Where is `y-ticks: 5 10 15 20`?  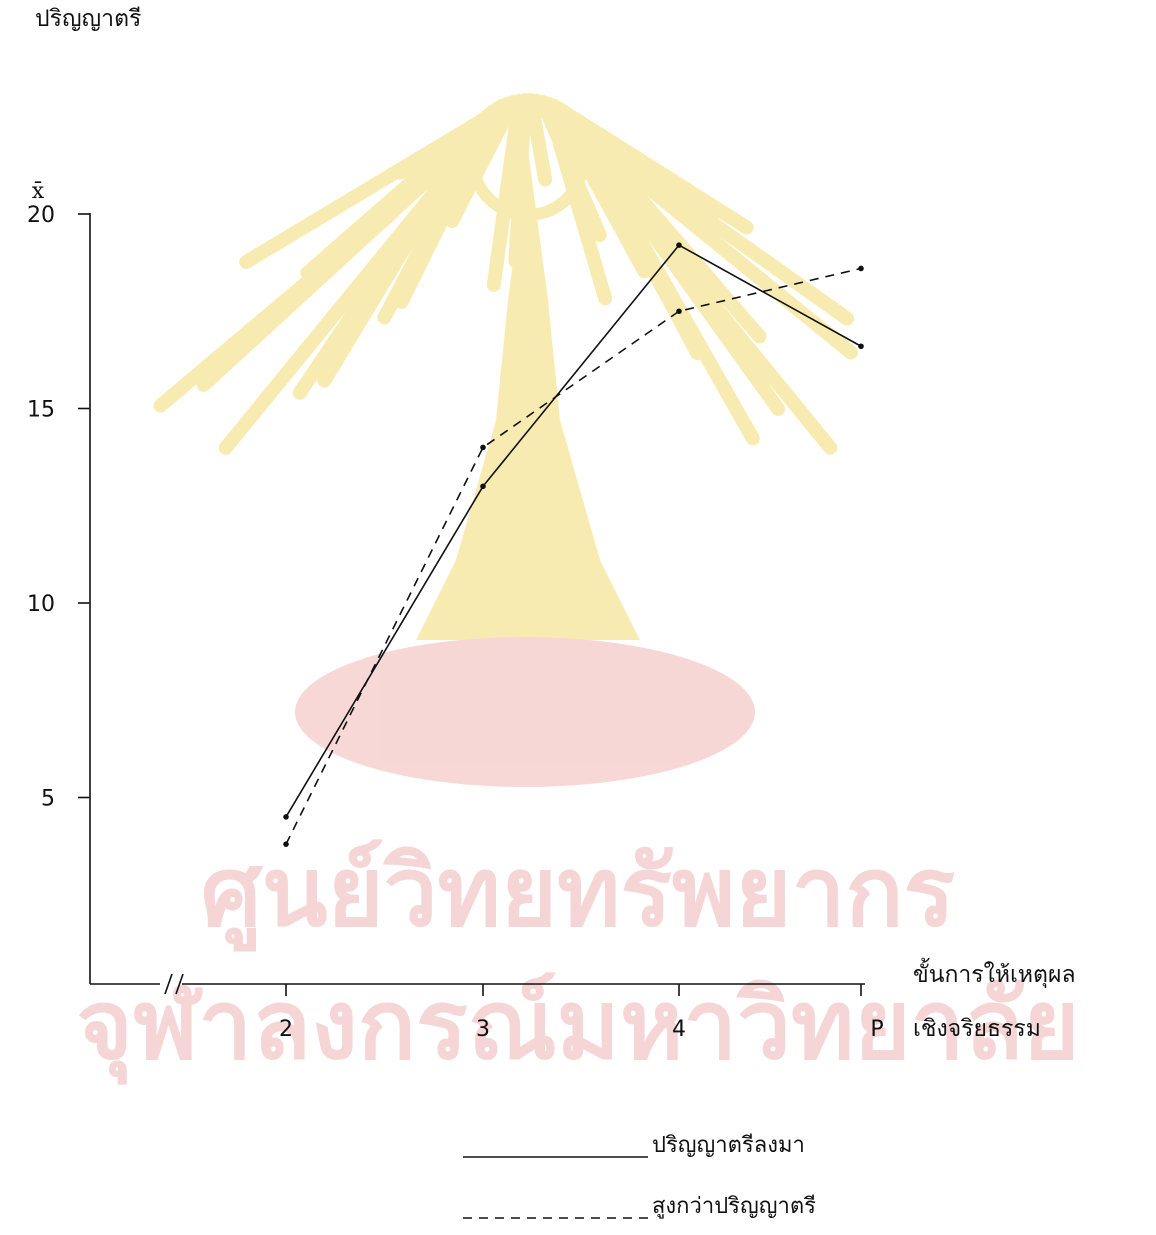 y-ticks: 5 10 15 20 is located at coordinates (58, 507).